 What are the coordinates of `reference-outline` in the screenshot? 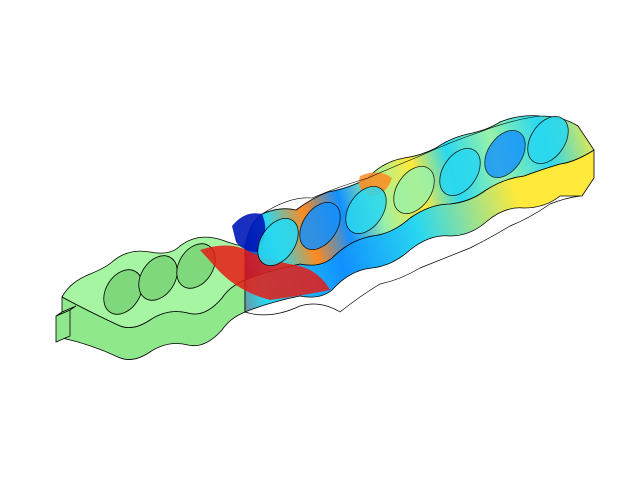 It's located at (412, 255).